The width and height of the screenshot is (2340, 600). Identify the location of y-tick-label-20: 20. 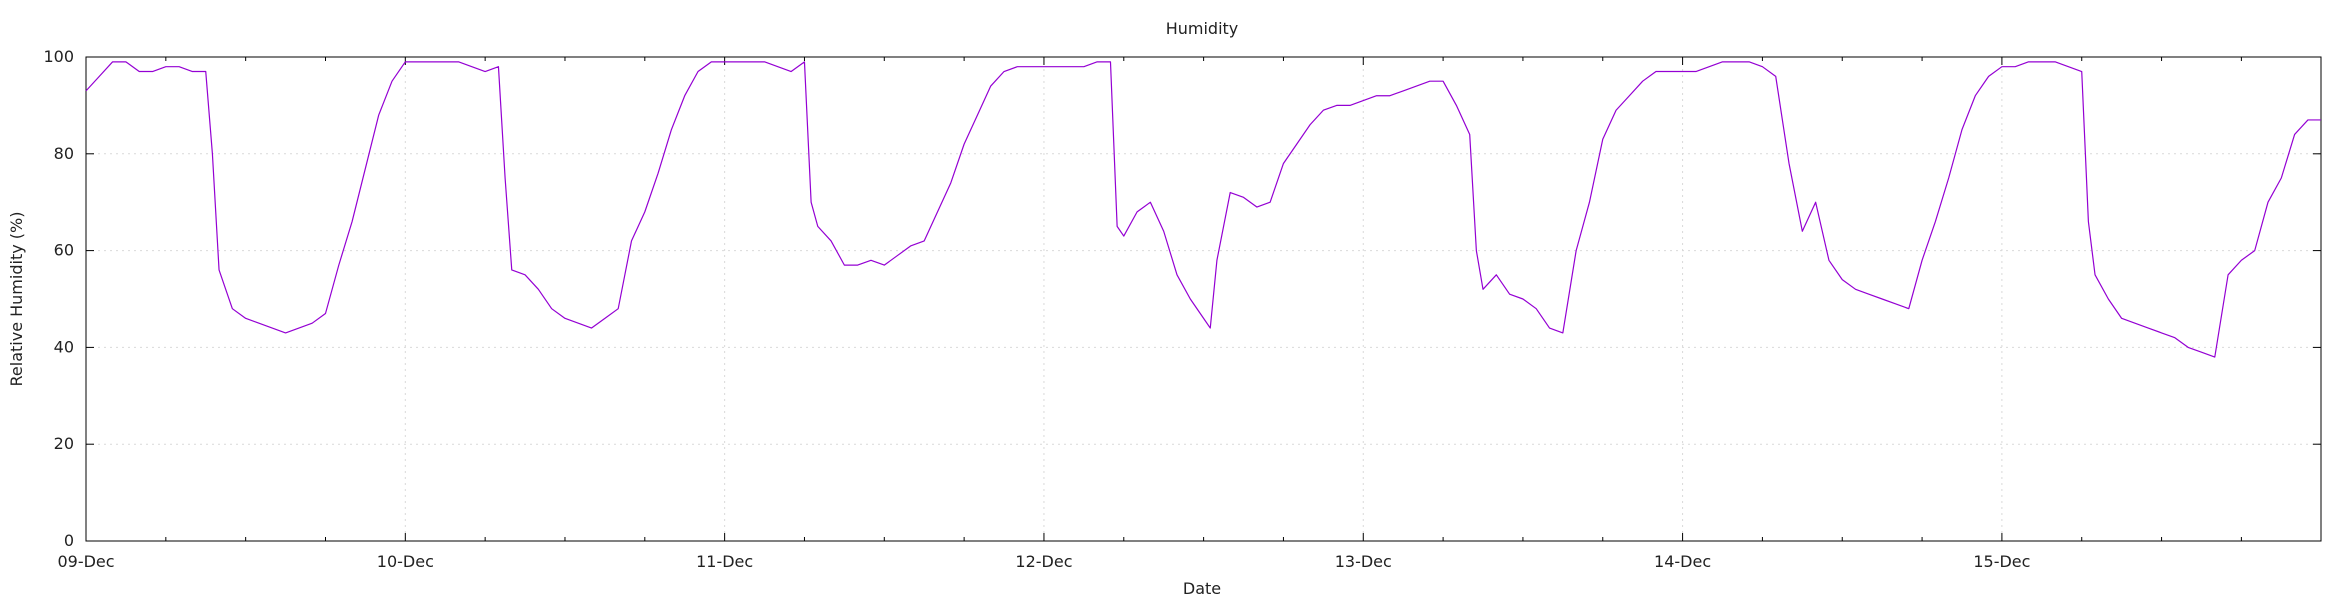
(64, 443).